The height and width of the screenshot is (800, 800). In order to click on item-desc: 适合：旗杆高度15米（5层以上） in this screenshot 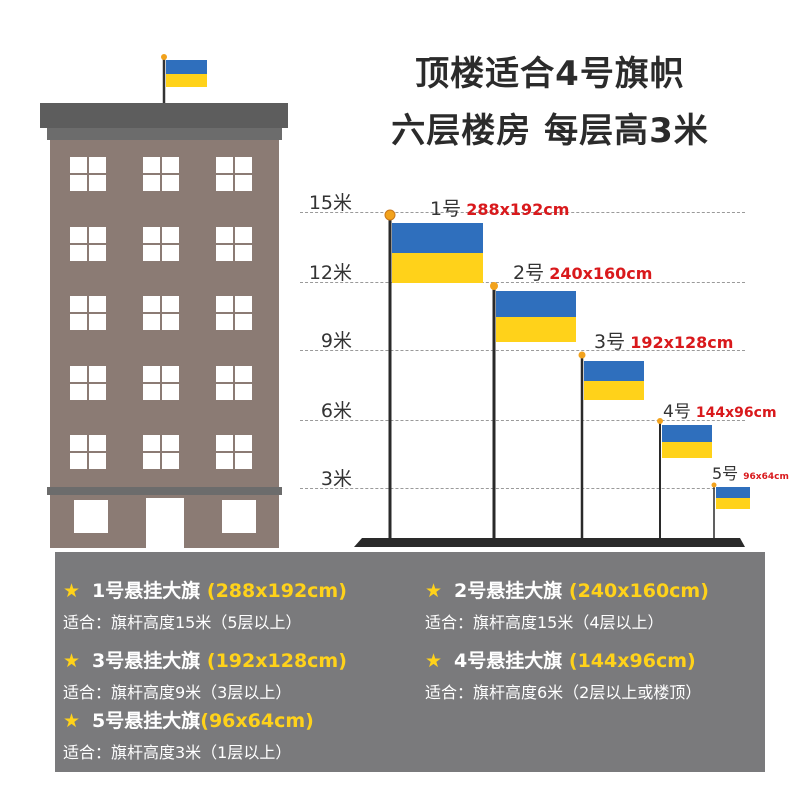, I will do `click(182, 622)`.